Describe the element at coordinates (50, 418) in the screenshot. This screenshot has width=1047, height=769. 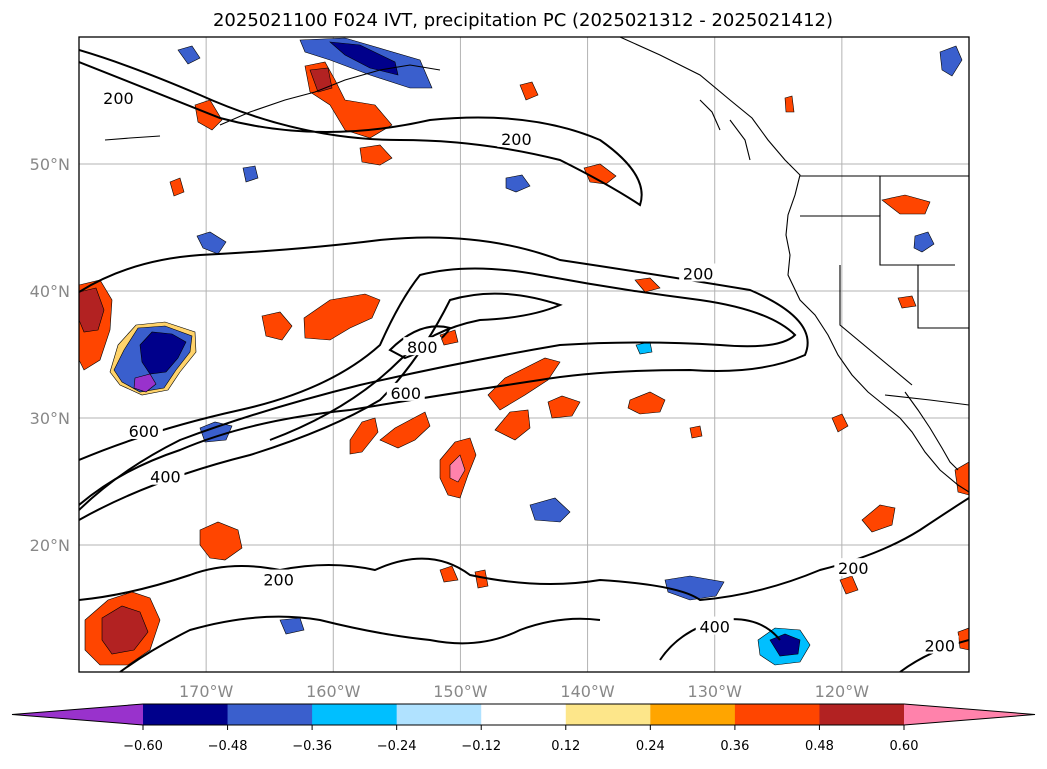
I see `latitude-tick-label: 30°N` at that location.